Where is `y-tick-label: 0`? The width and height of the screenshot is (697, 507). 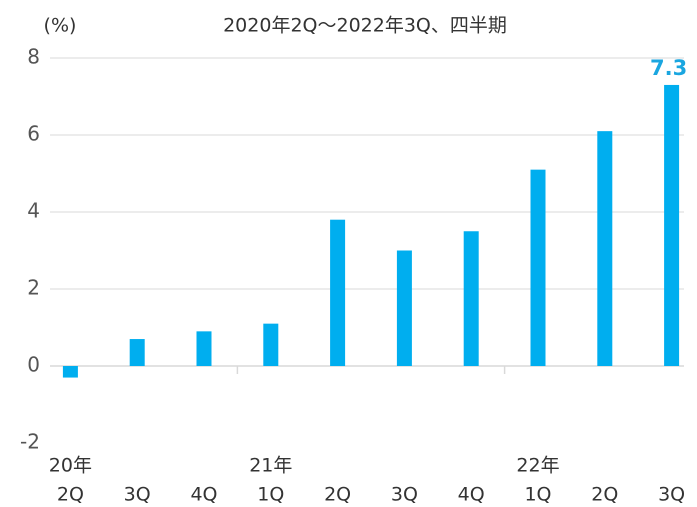 y-tick-label: 0 is located at coordinates (33, 365).